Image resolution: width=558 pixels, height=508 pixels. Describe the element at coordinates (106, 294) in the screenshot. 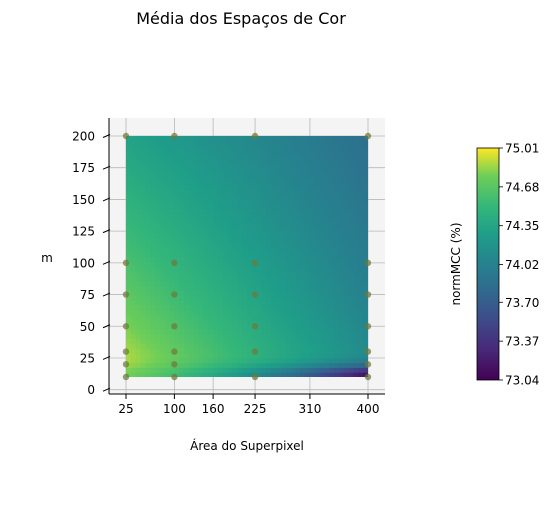

I see `y-tick-mark` at that location.